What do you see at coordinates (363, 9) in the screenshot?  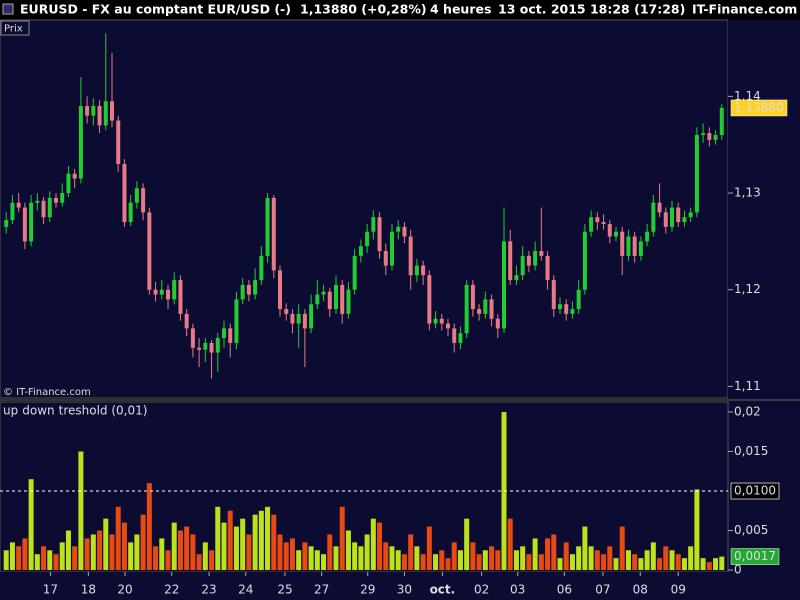 I see `last-price: 1,13880 (+0,28%)` at bounding box center [363, 9].